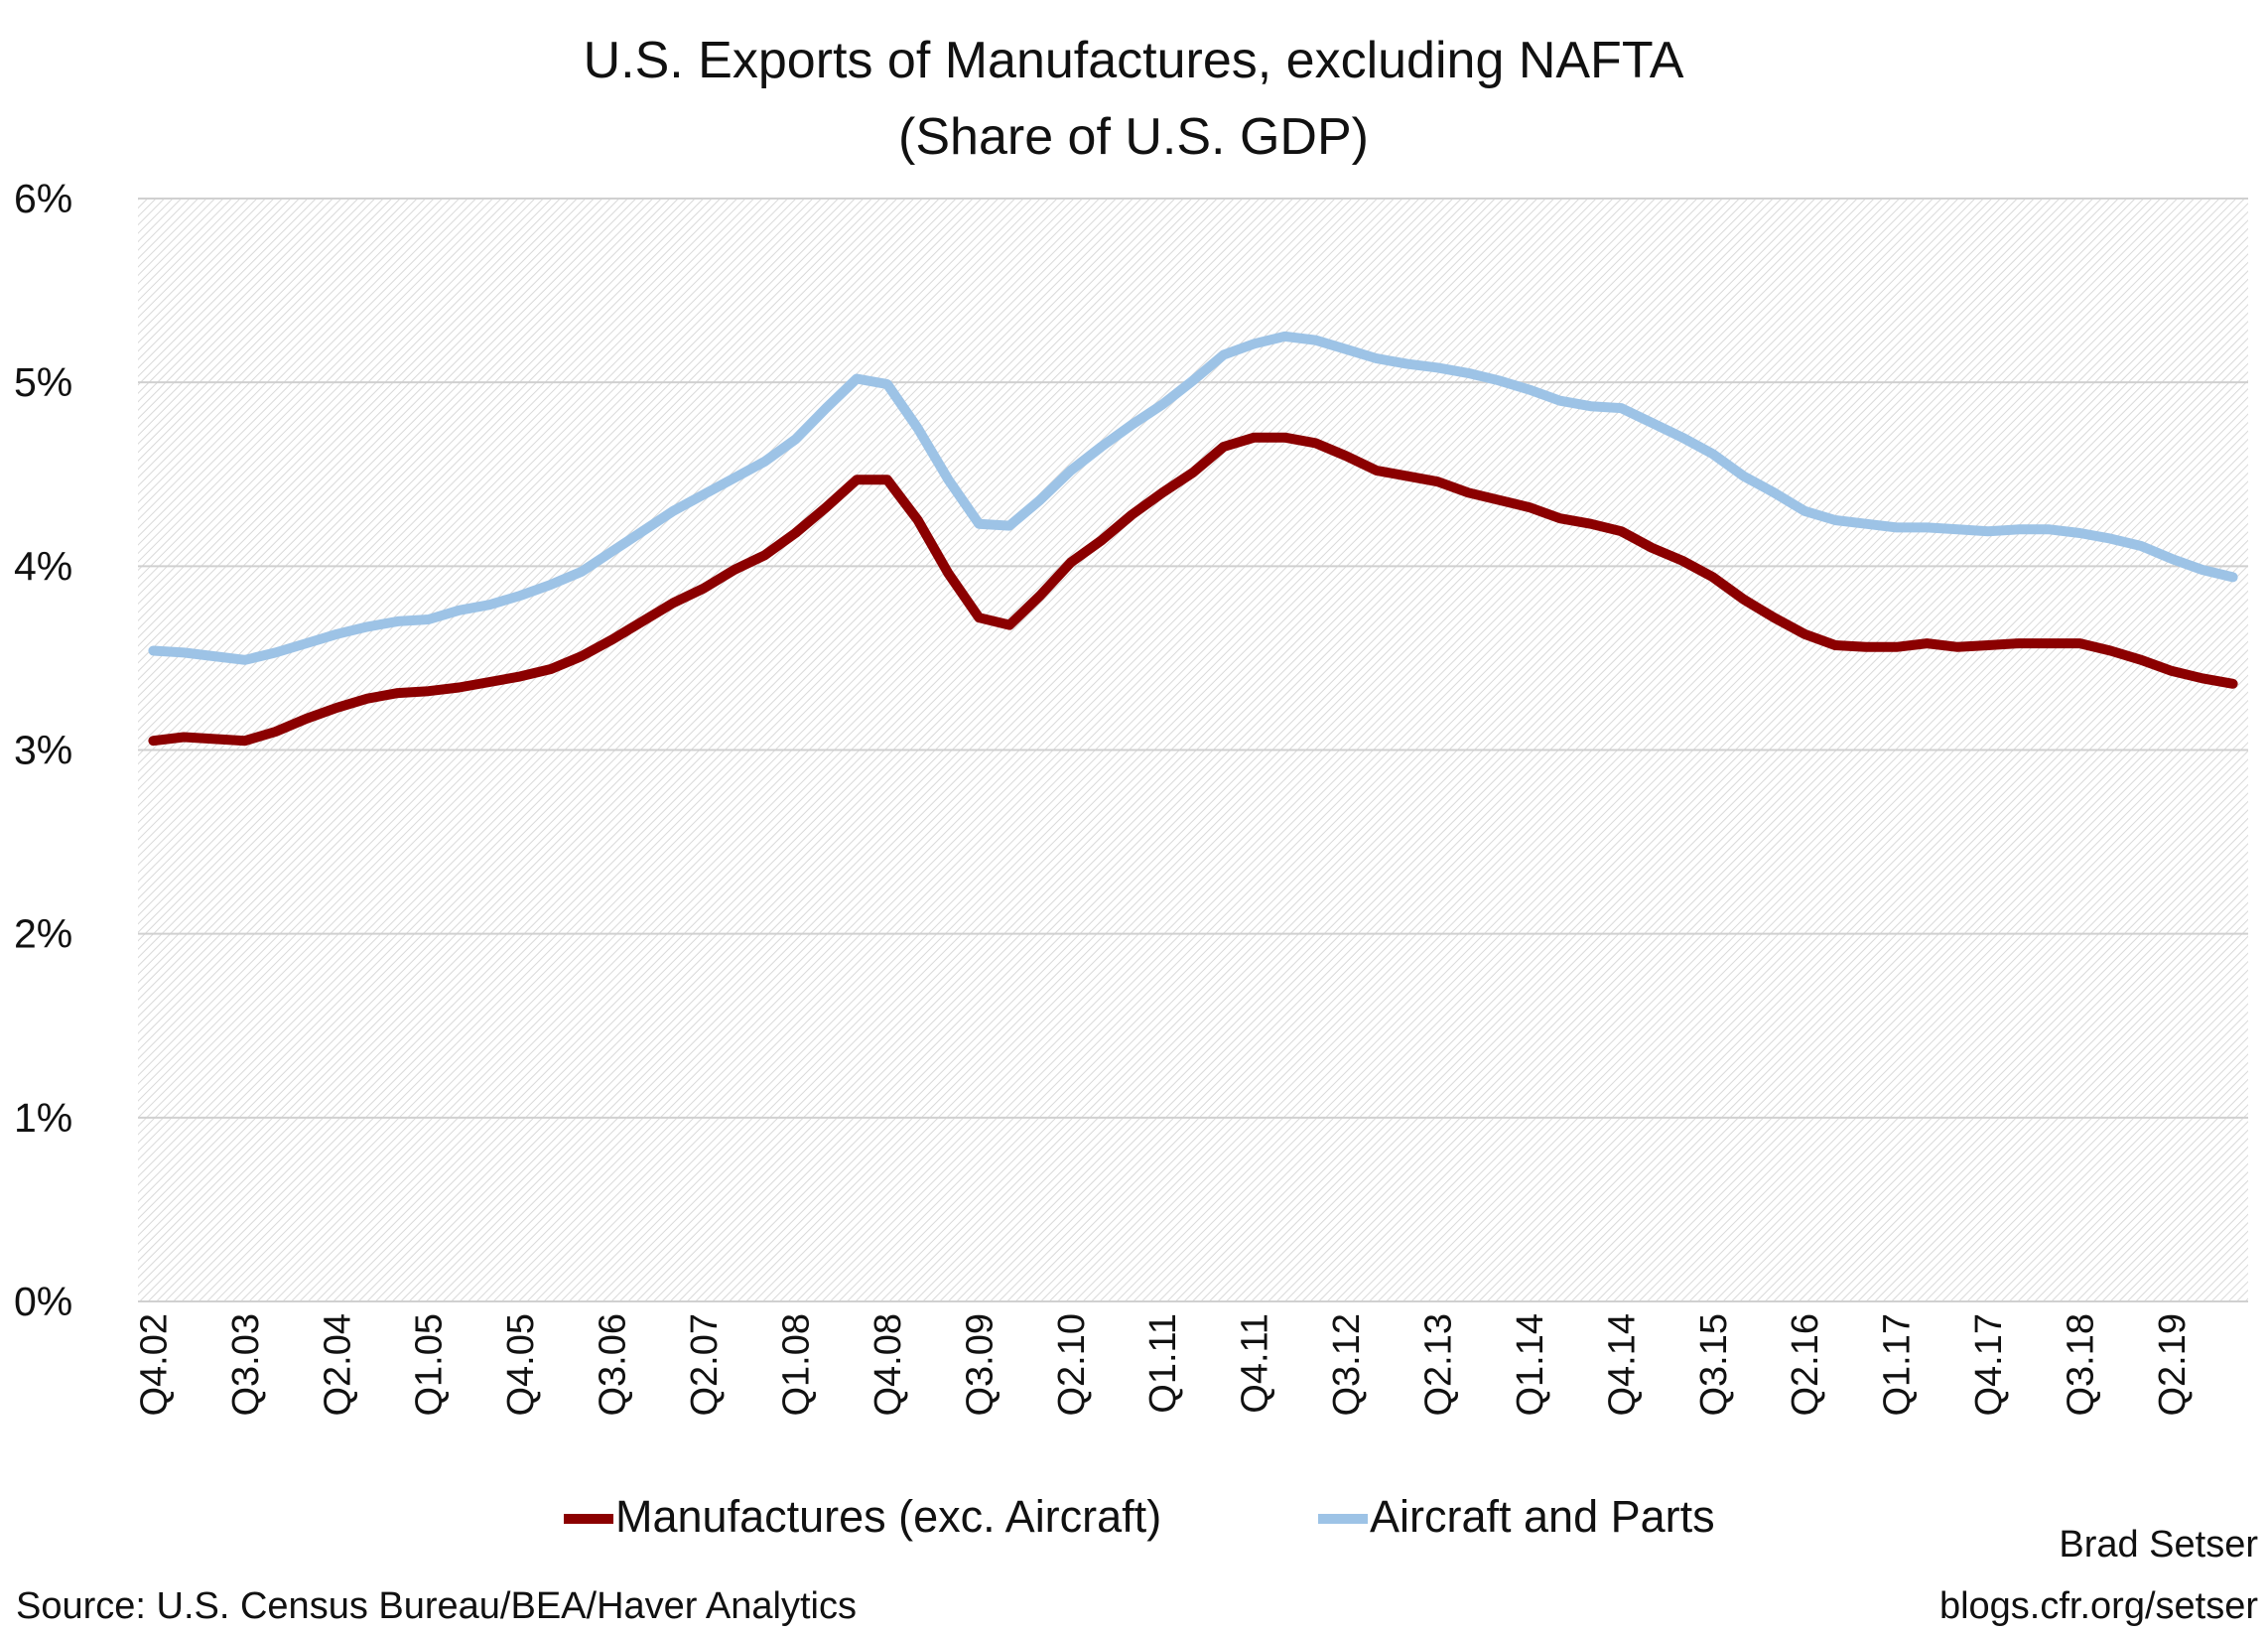  Describe the element at coordinates (43, 934) in the screenshot. I see `y-tick-label: 2%` at that location.